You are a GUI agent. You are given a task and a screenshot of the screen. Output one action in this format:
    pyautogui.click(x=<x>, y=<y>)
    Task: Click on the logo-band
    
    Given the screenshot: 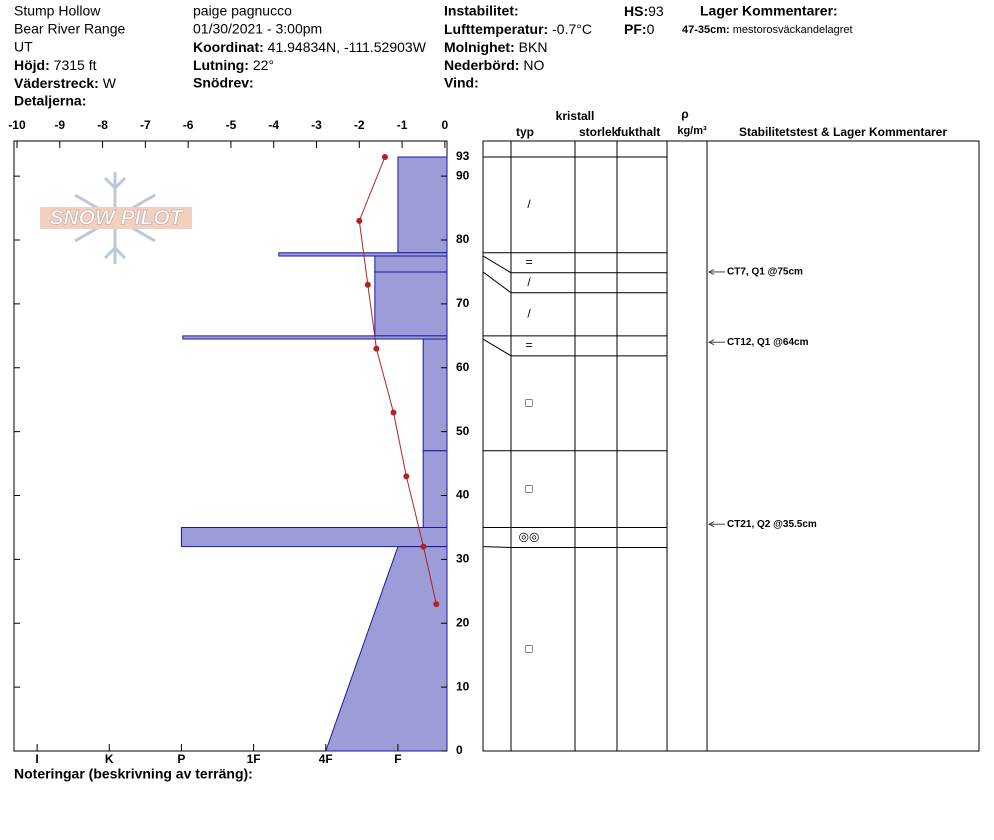 What is the action you would take?
    pyautogui.click(x=116, y=218)
    